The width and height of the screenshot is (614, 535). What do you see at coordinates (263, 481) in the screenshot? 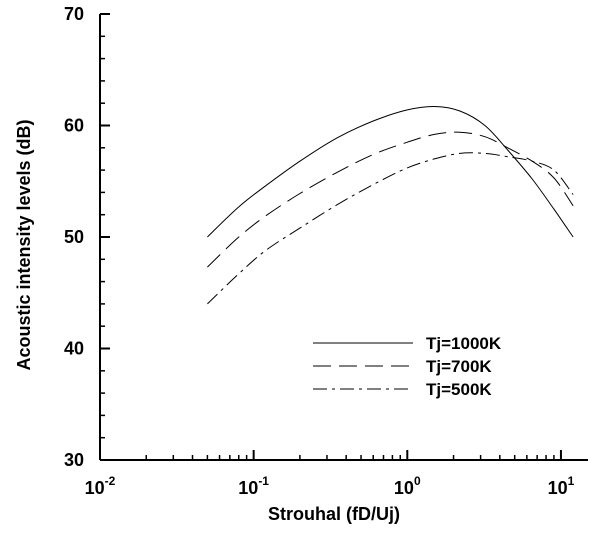
I see `x-tick-exponent: -1` at bounding box center [263, 481].